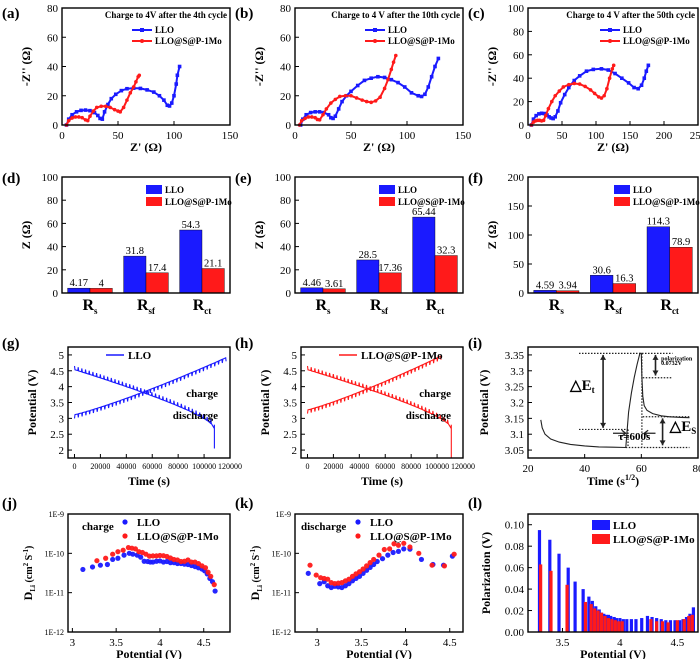  What do you see at coordinates (244, 344) in the screenshot?
I see `panel-label: (h)` at bounding box center [244, 344].